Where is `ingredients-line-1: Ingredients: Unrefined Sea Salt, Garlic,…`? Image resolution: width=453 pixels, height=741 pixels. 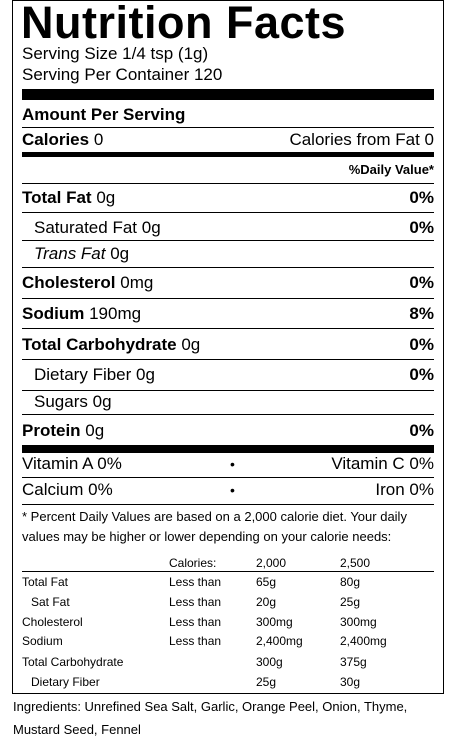 ingredients-line-1: Ingredients: Unrefined Sea Salt, Garlic,… is located at coordinates (210, 706).